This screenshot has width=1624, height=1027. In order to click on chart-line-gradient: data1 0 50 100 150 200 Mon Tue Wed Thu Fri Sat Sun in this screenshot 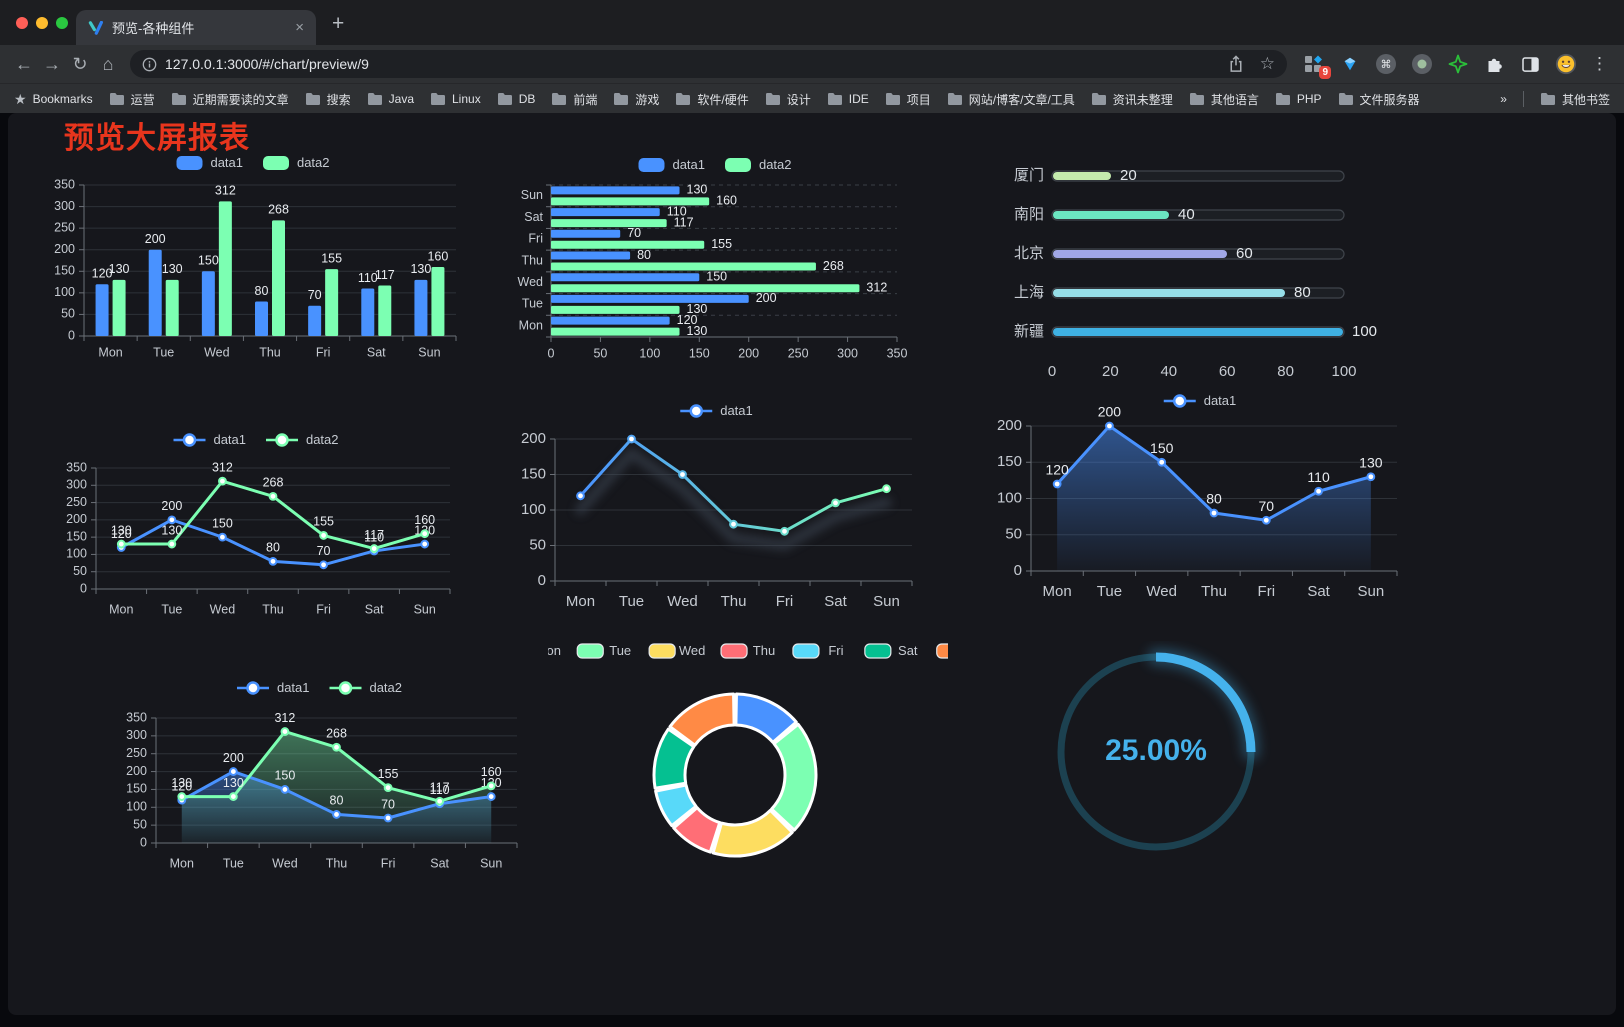, I will do `click(717, 510)`.